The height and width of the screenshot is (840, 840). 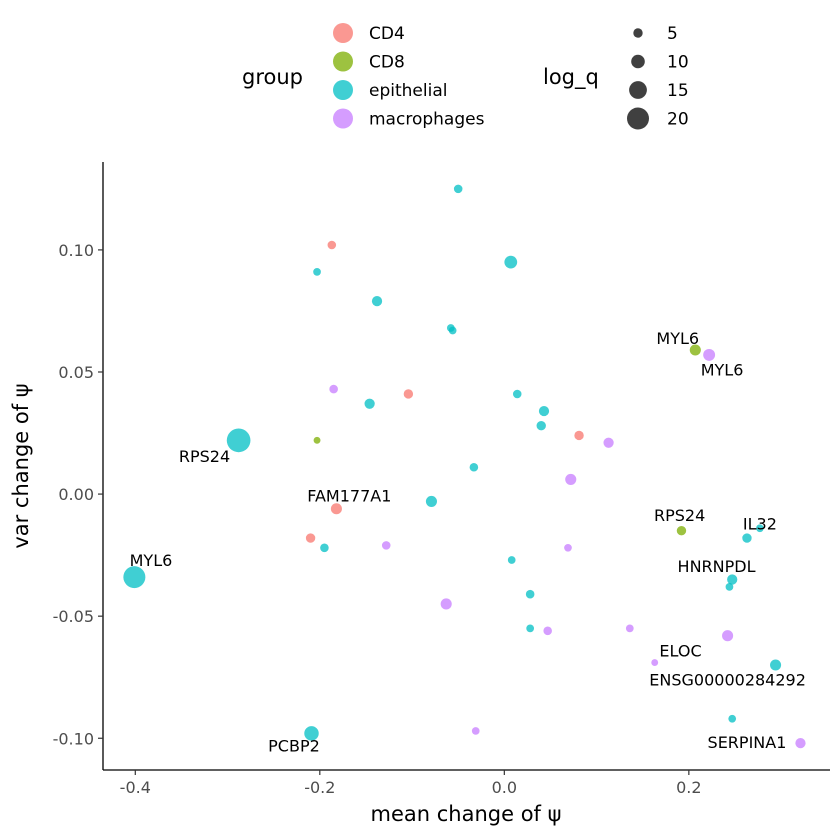 I want to click on size-legend-label: 20, so click(x=678, y=120).